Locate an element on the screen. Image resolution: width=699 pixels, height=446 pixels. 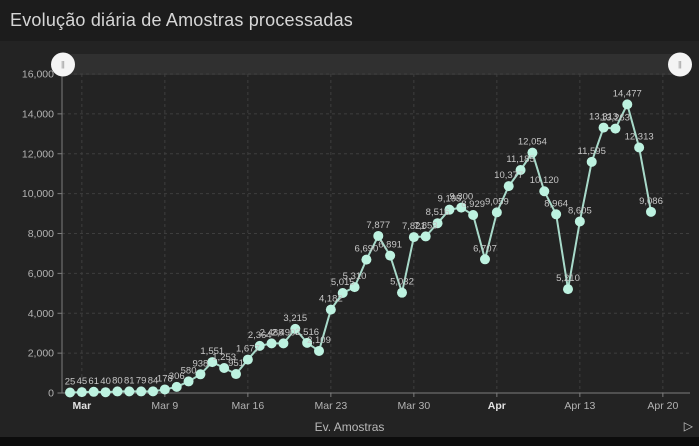
slider-grip-icon: ‖ is located at coordinates (680, 66).